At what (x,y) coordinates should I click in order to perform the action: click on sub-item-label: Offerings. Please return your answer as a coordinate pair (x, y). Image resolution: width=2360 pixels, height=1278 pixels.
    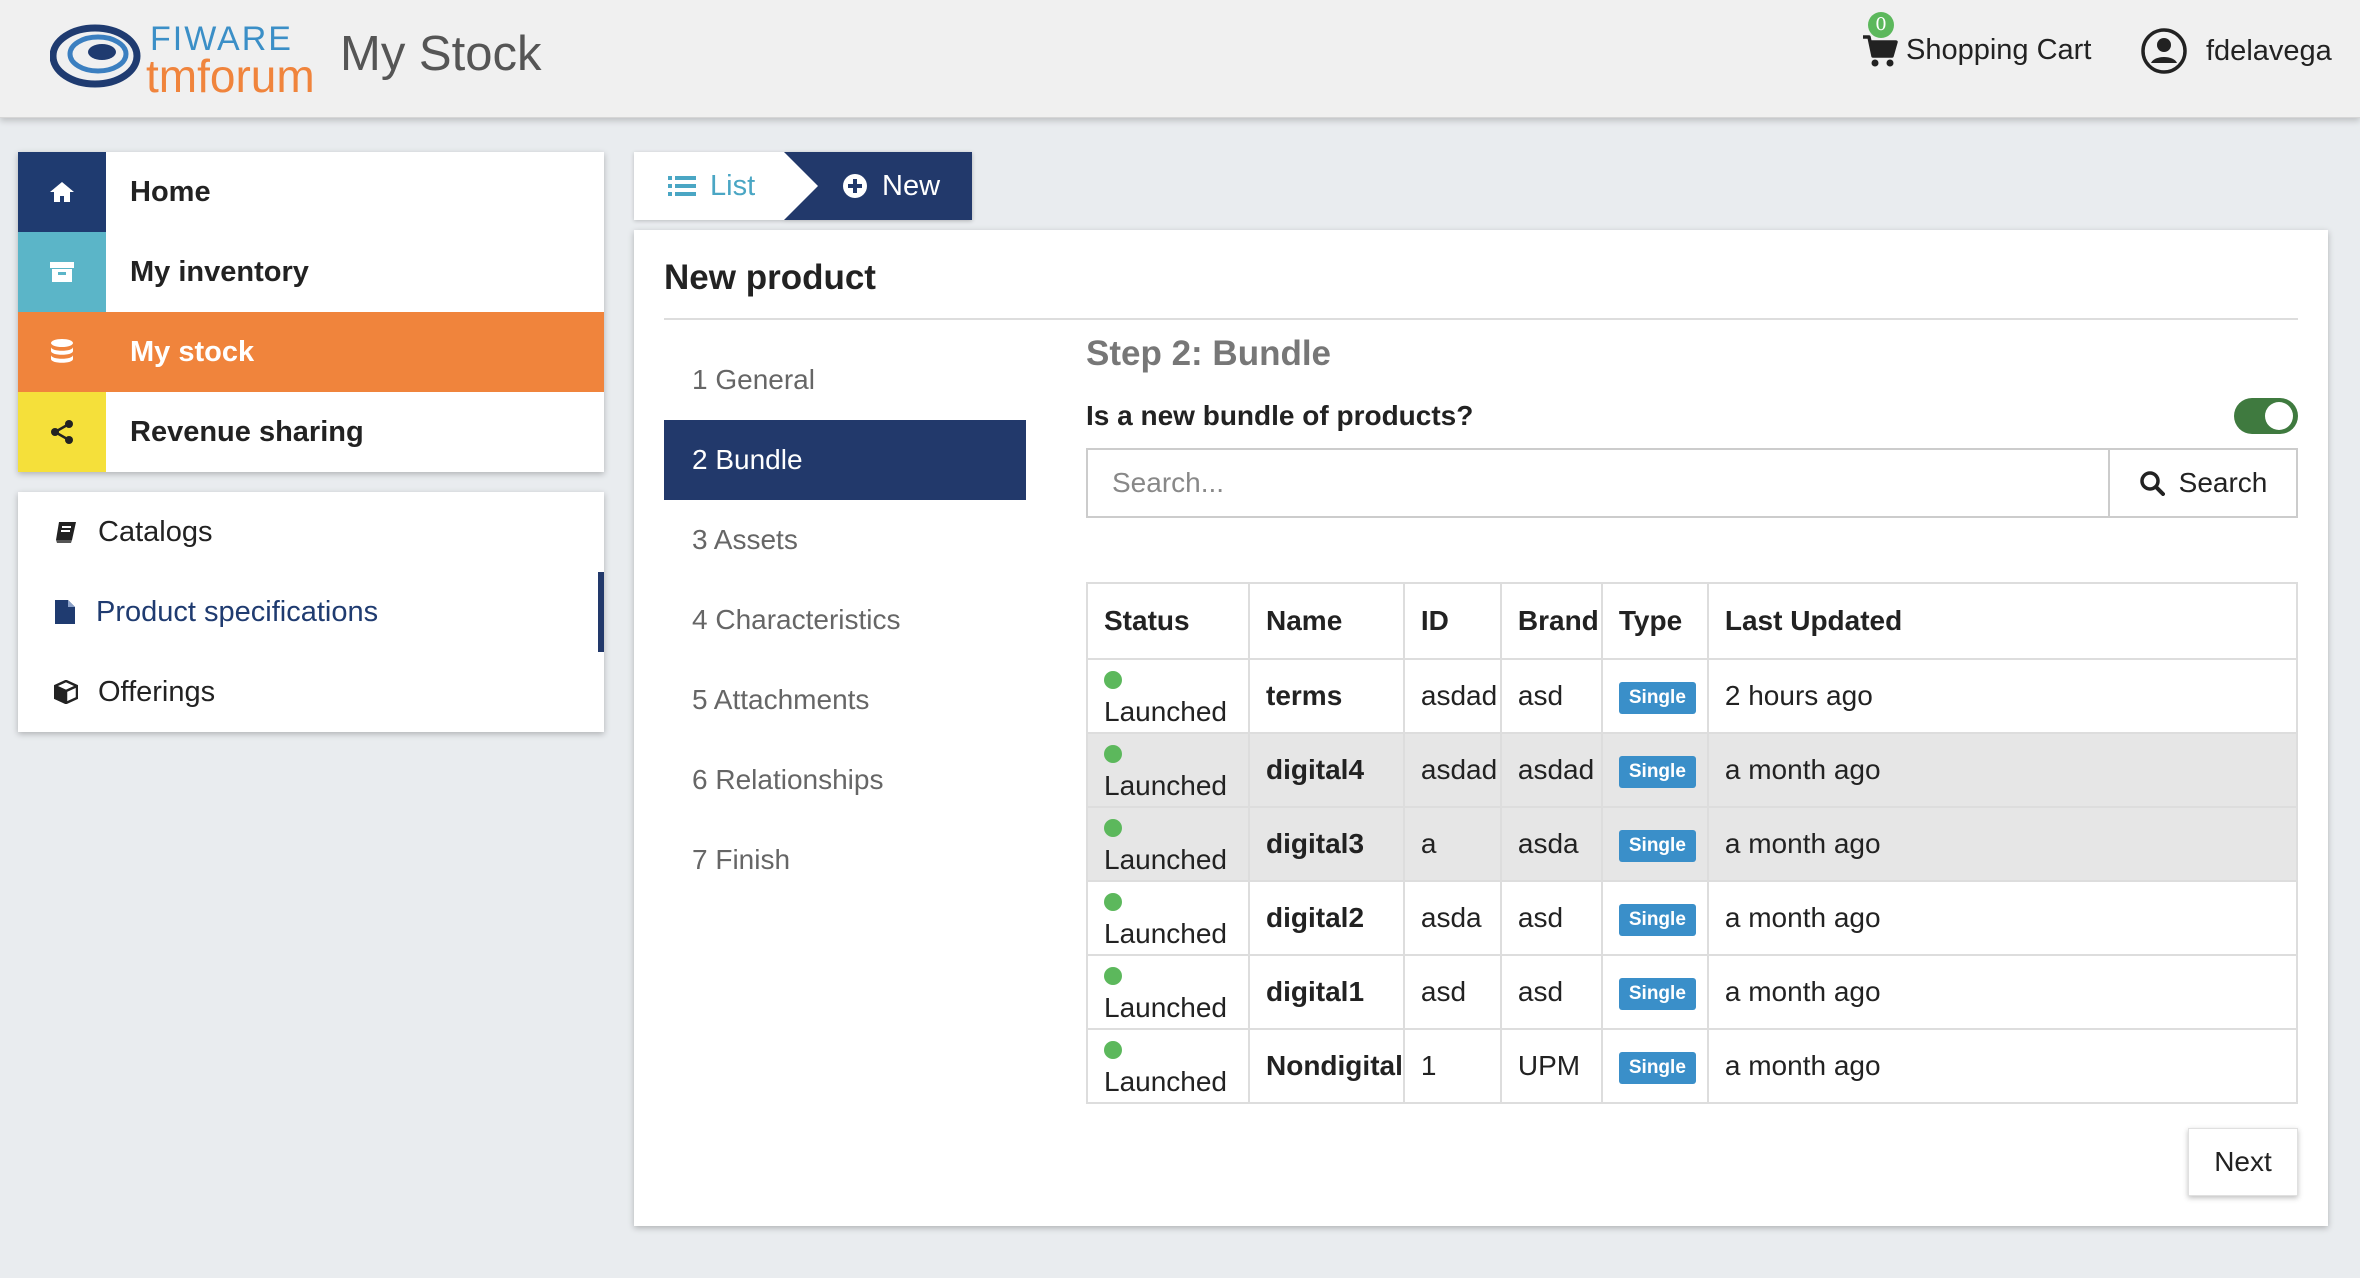
    Looking at the image, I should click on (157, 691).